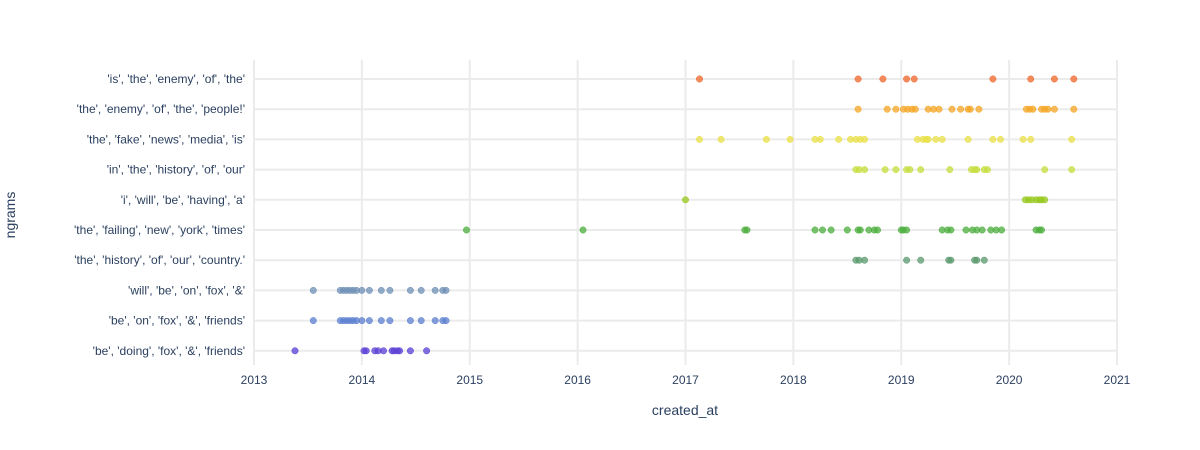 Image resolution: width=1200 pixels, height=450 pixels. What do you see at coordinates (159, 230) in the screenshot?
I see `y-tick-label: 'the', 'failing', 'new', 'york', 'times'` at bounding box center [159, 230].